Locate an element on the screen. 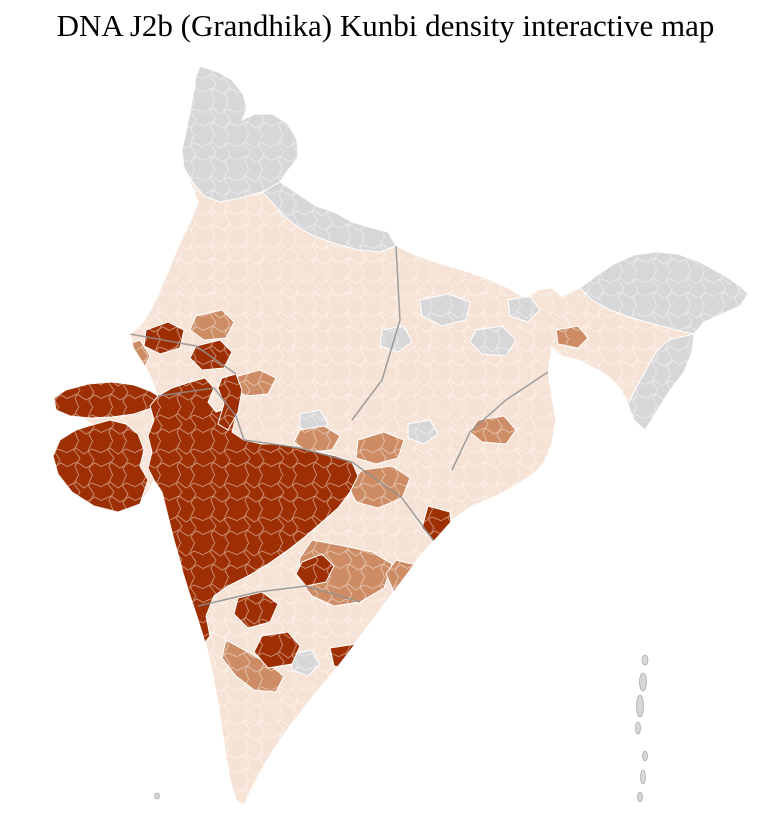 Image resolution: width=771 pixels, height=814 pixels. andaman-nicobar-islands is located at coordinates (642, 728).